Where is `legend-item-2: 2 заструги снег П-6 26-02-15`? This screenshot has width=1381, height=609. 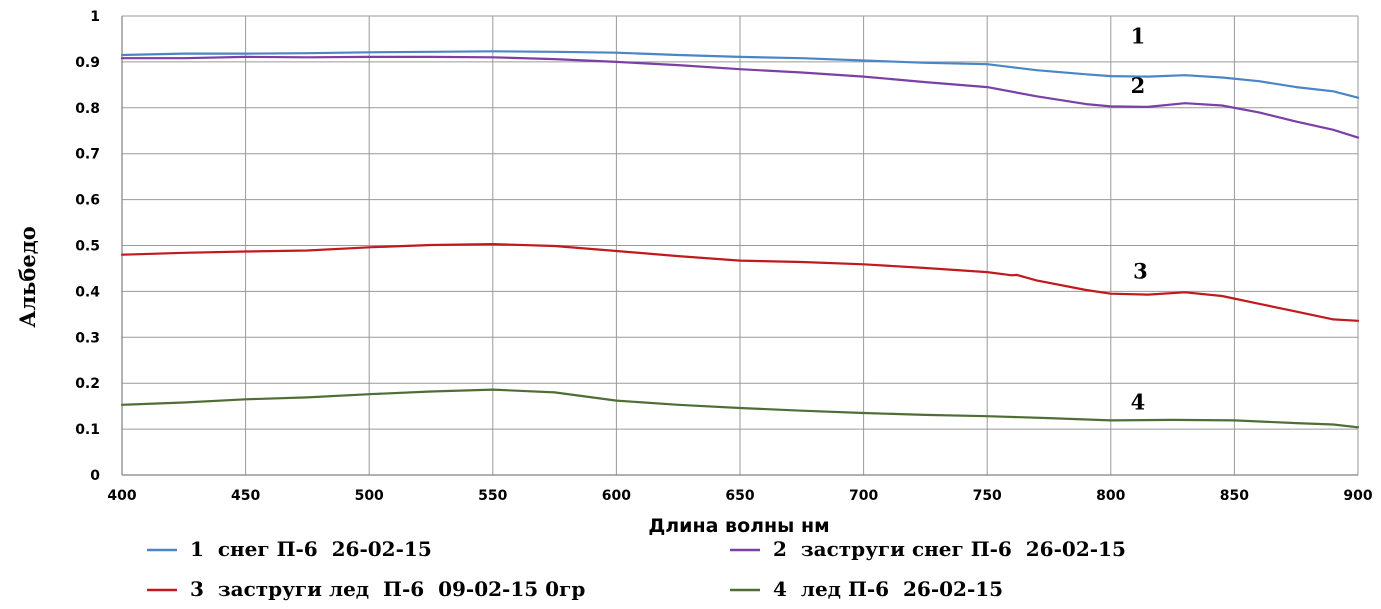 legend-item-2: 2 заструги снег П-6 26-02-15 is located at coordinates (928, 549).